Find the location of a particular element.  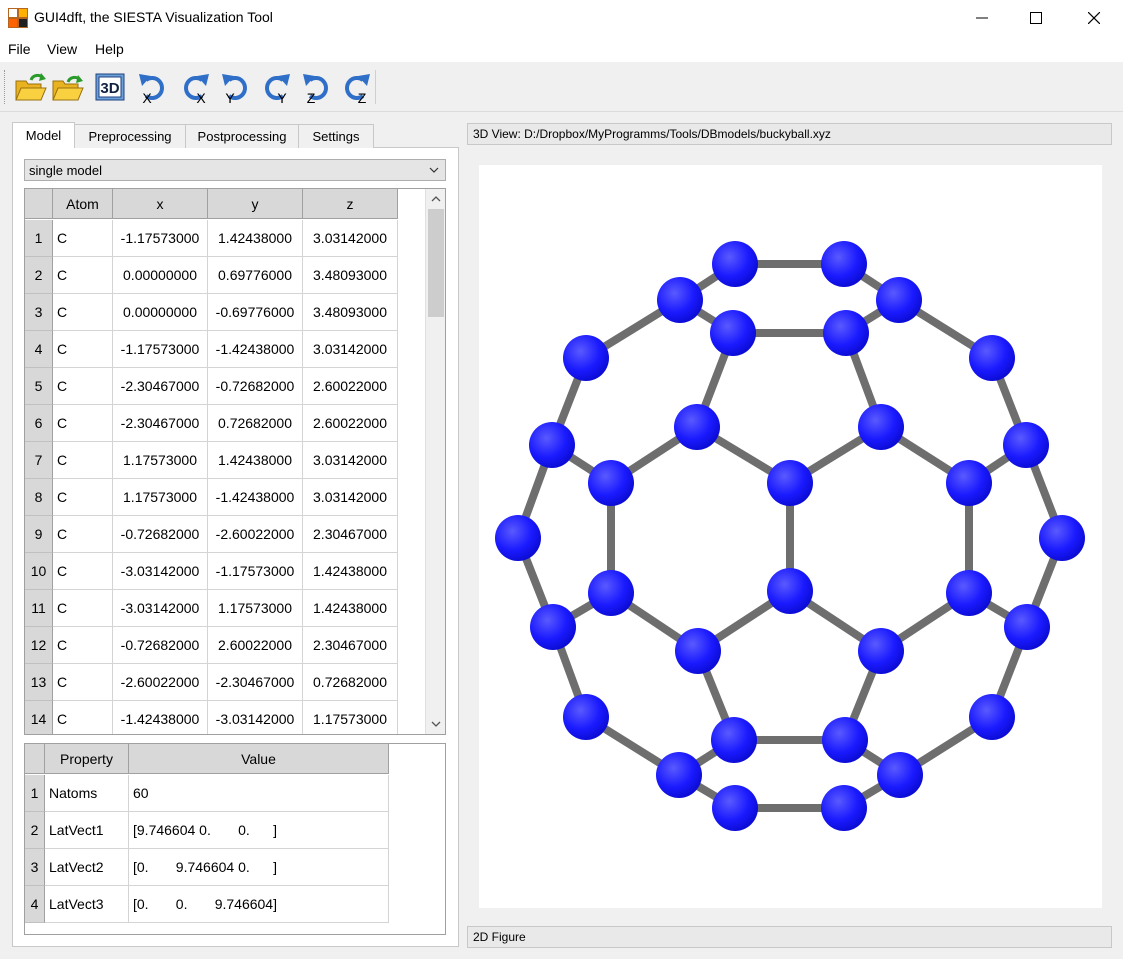

property-name-cell: Natoms is located at coordinates (87, 793).